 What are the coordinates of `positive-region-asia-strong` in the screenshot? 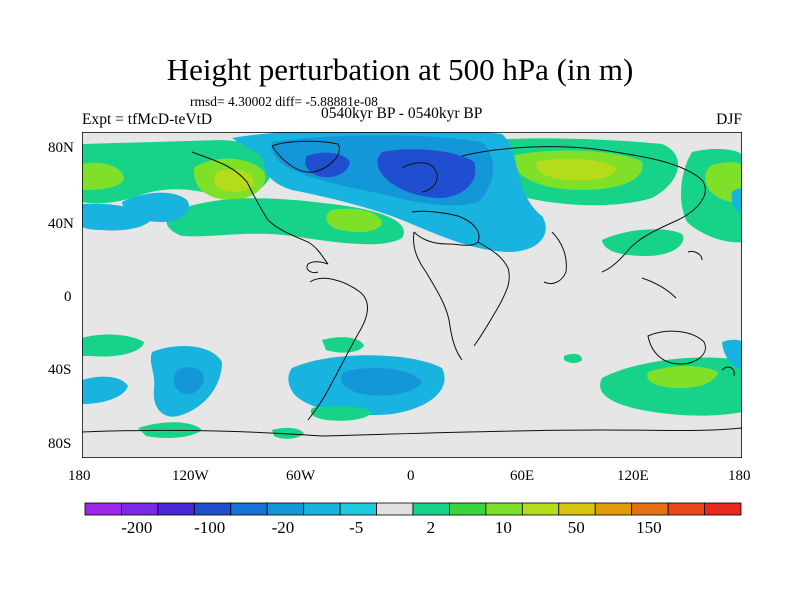 It's located at (576, 169).